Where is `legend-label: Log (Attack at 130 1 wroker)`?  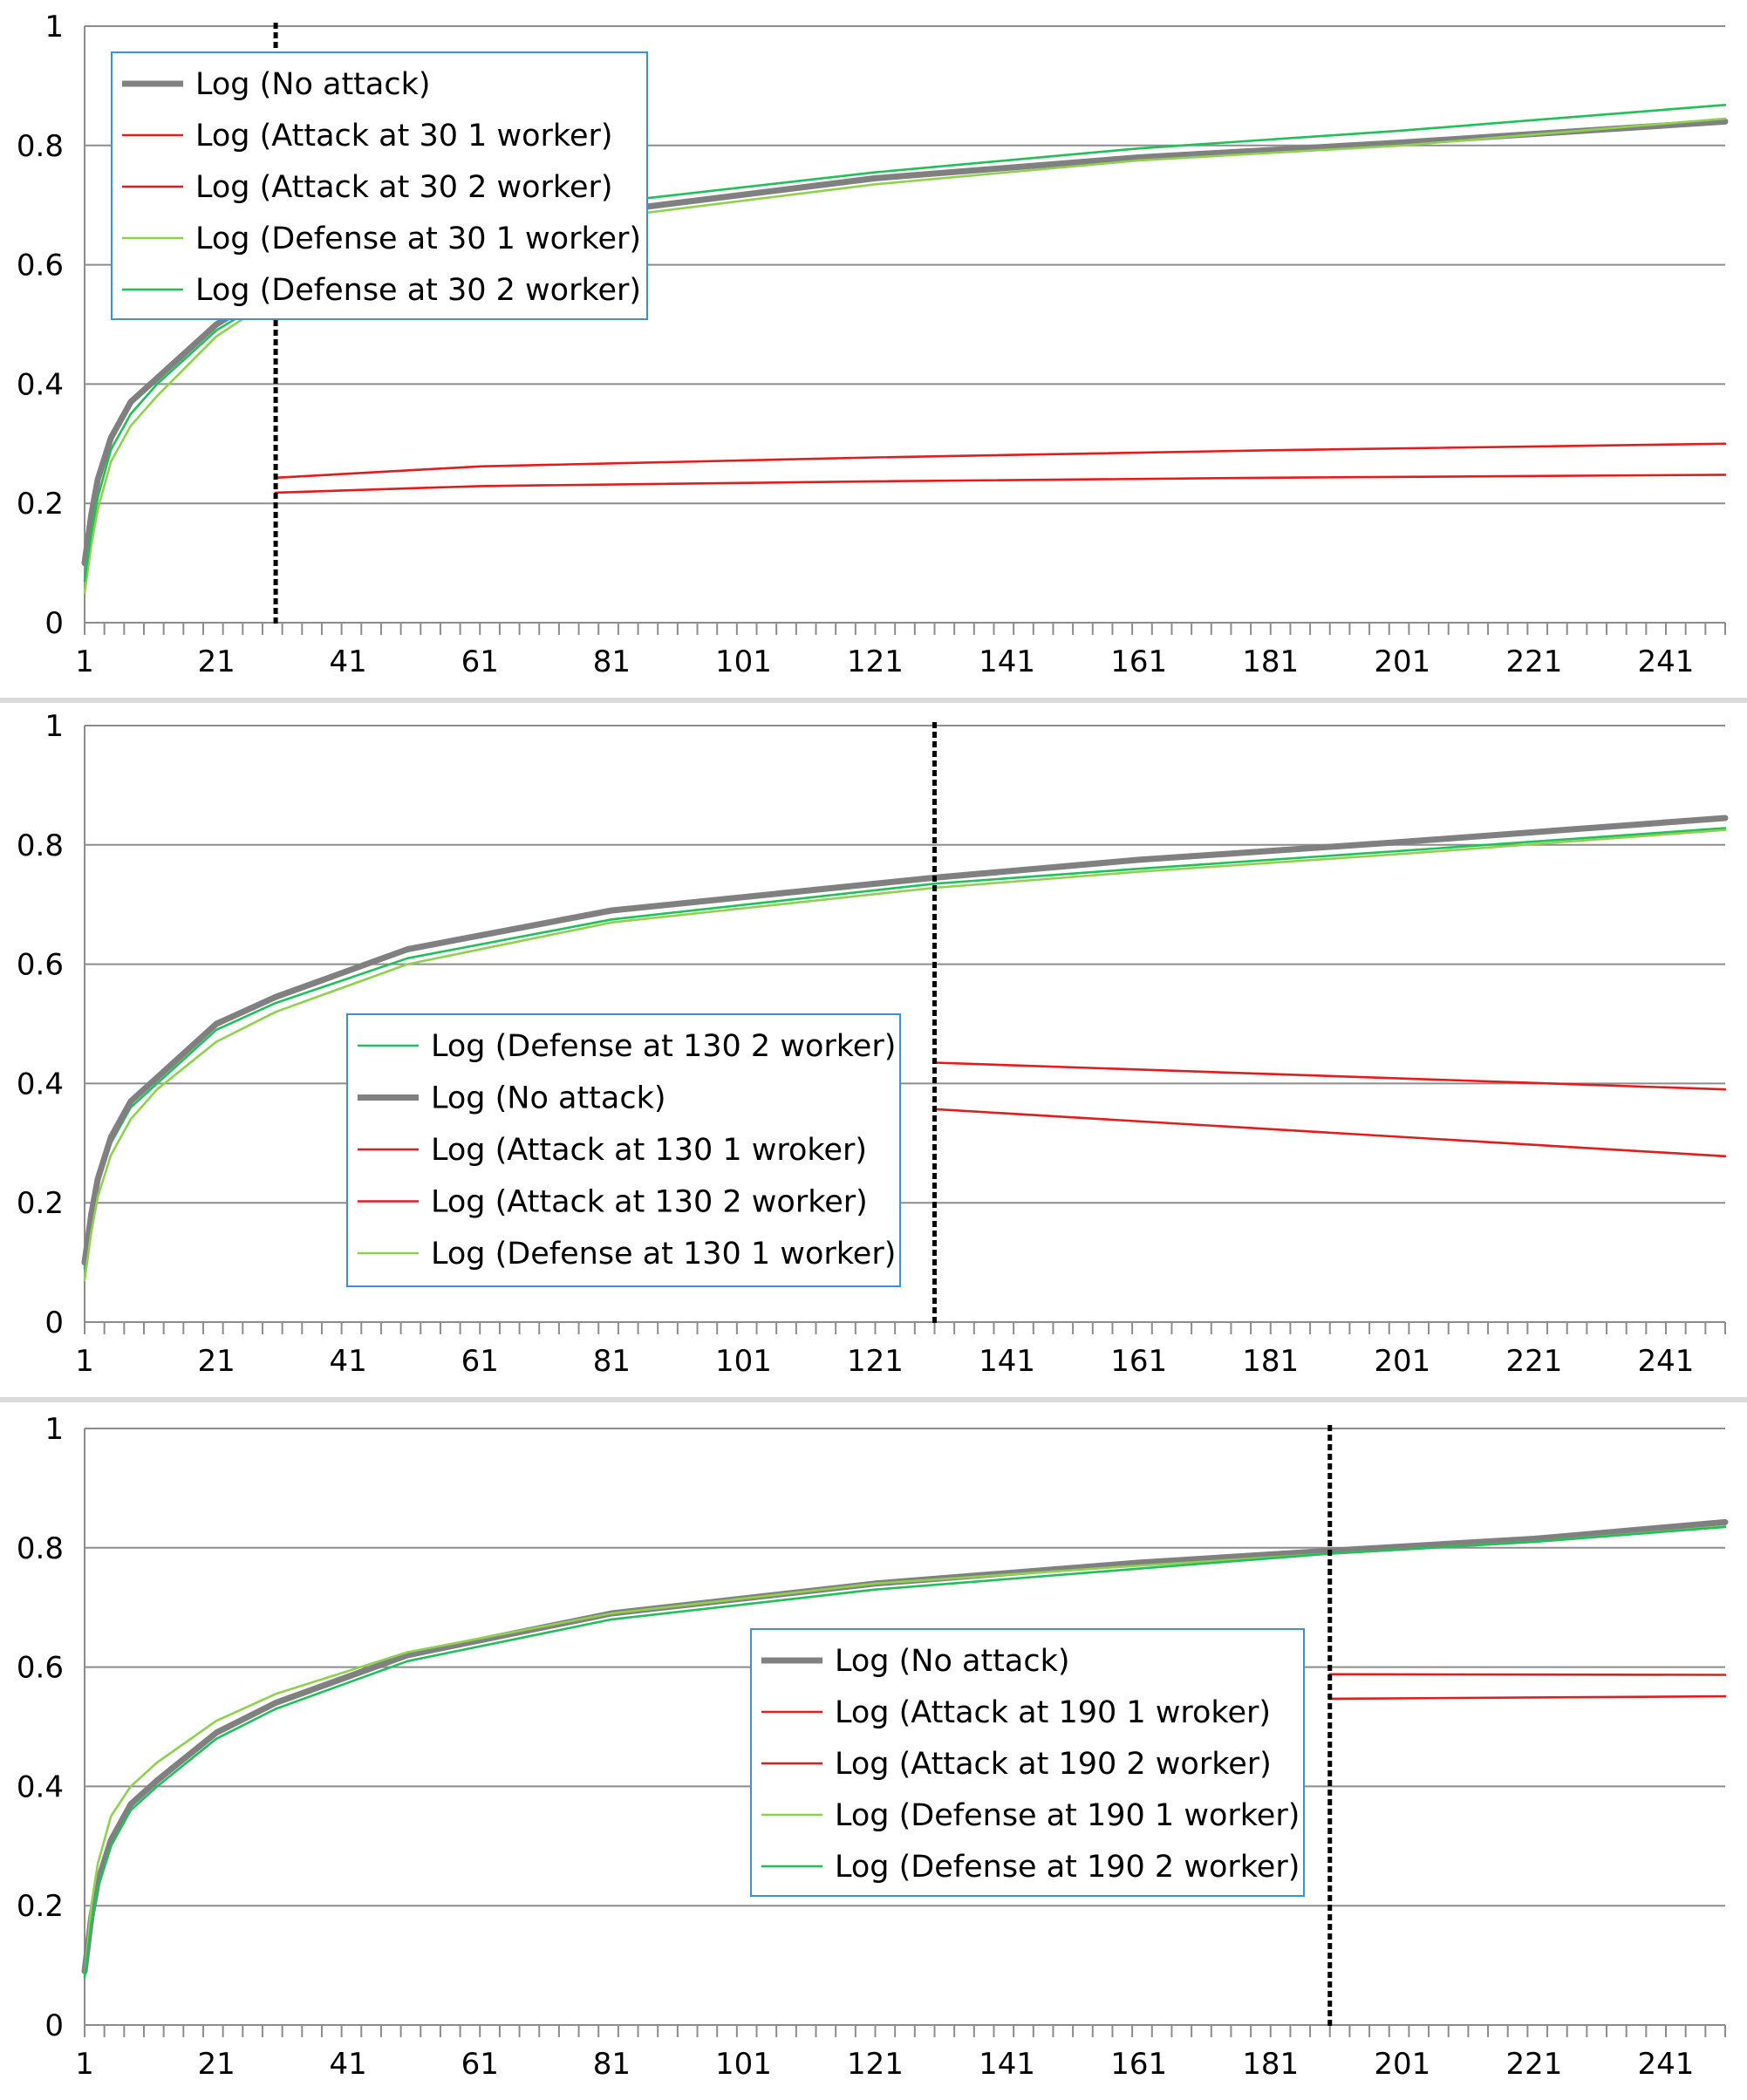
legend-label: Log (Attack at 130 1 wroker) is located at coordinates (649, 1150).